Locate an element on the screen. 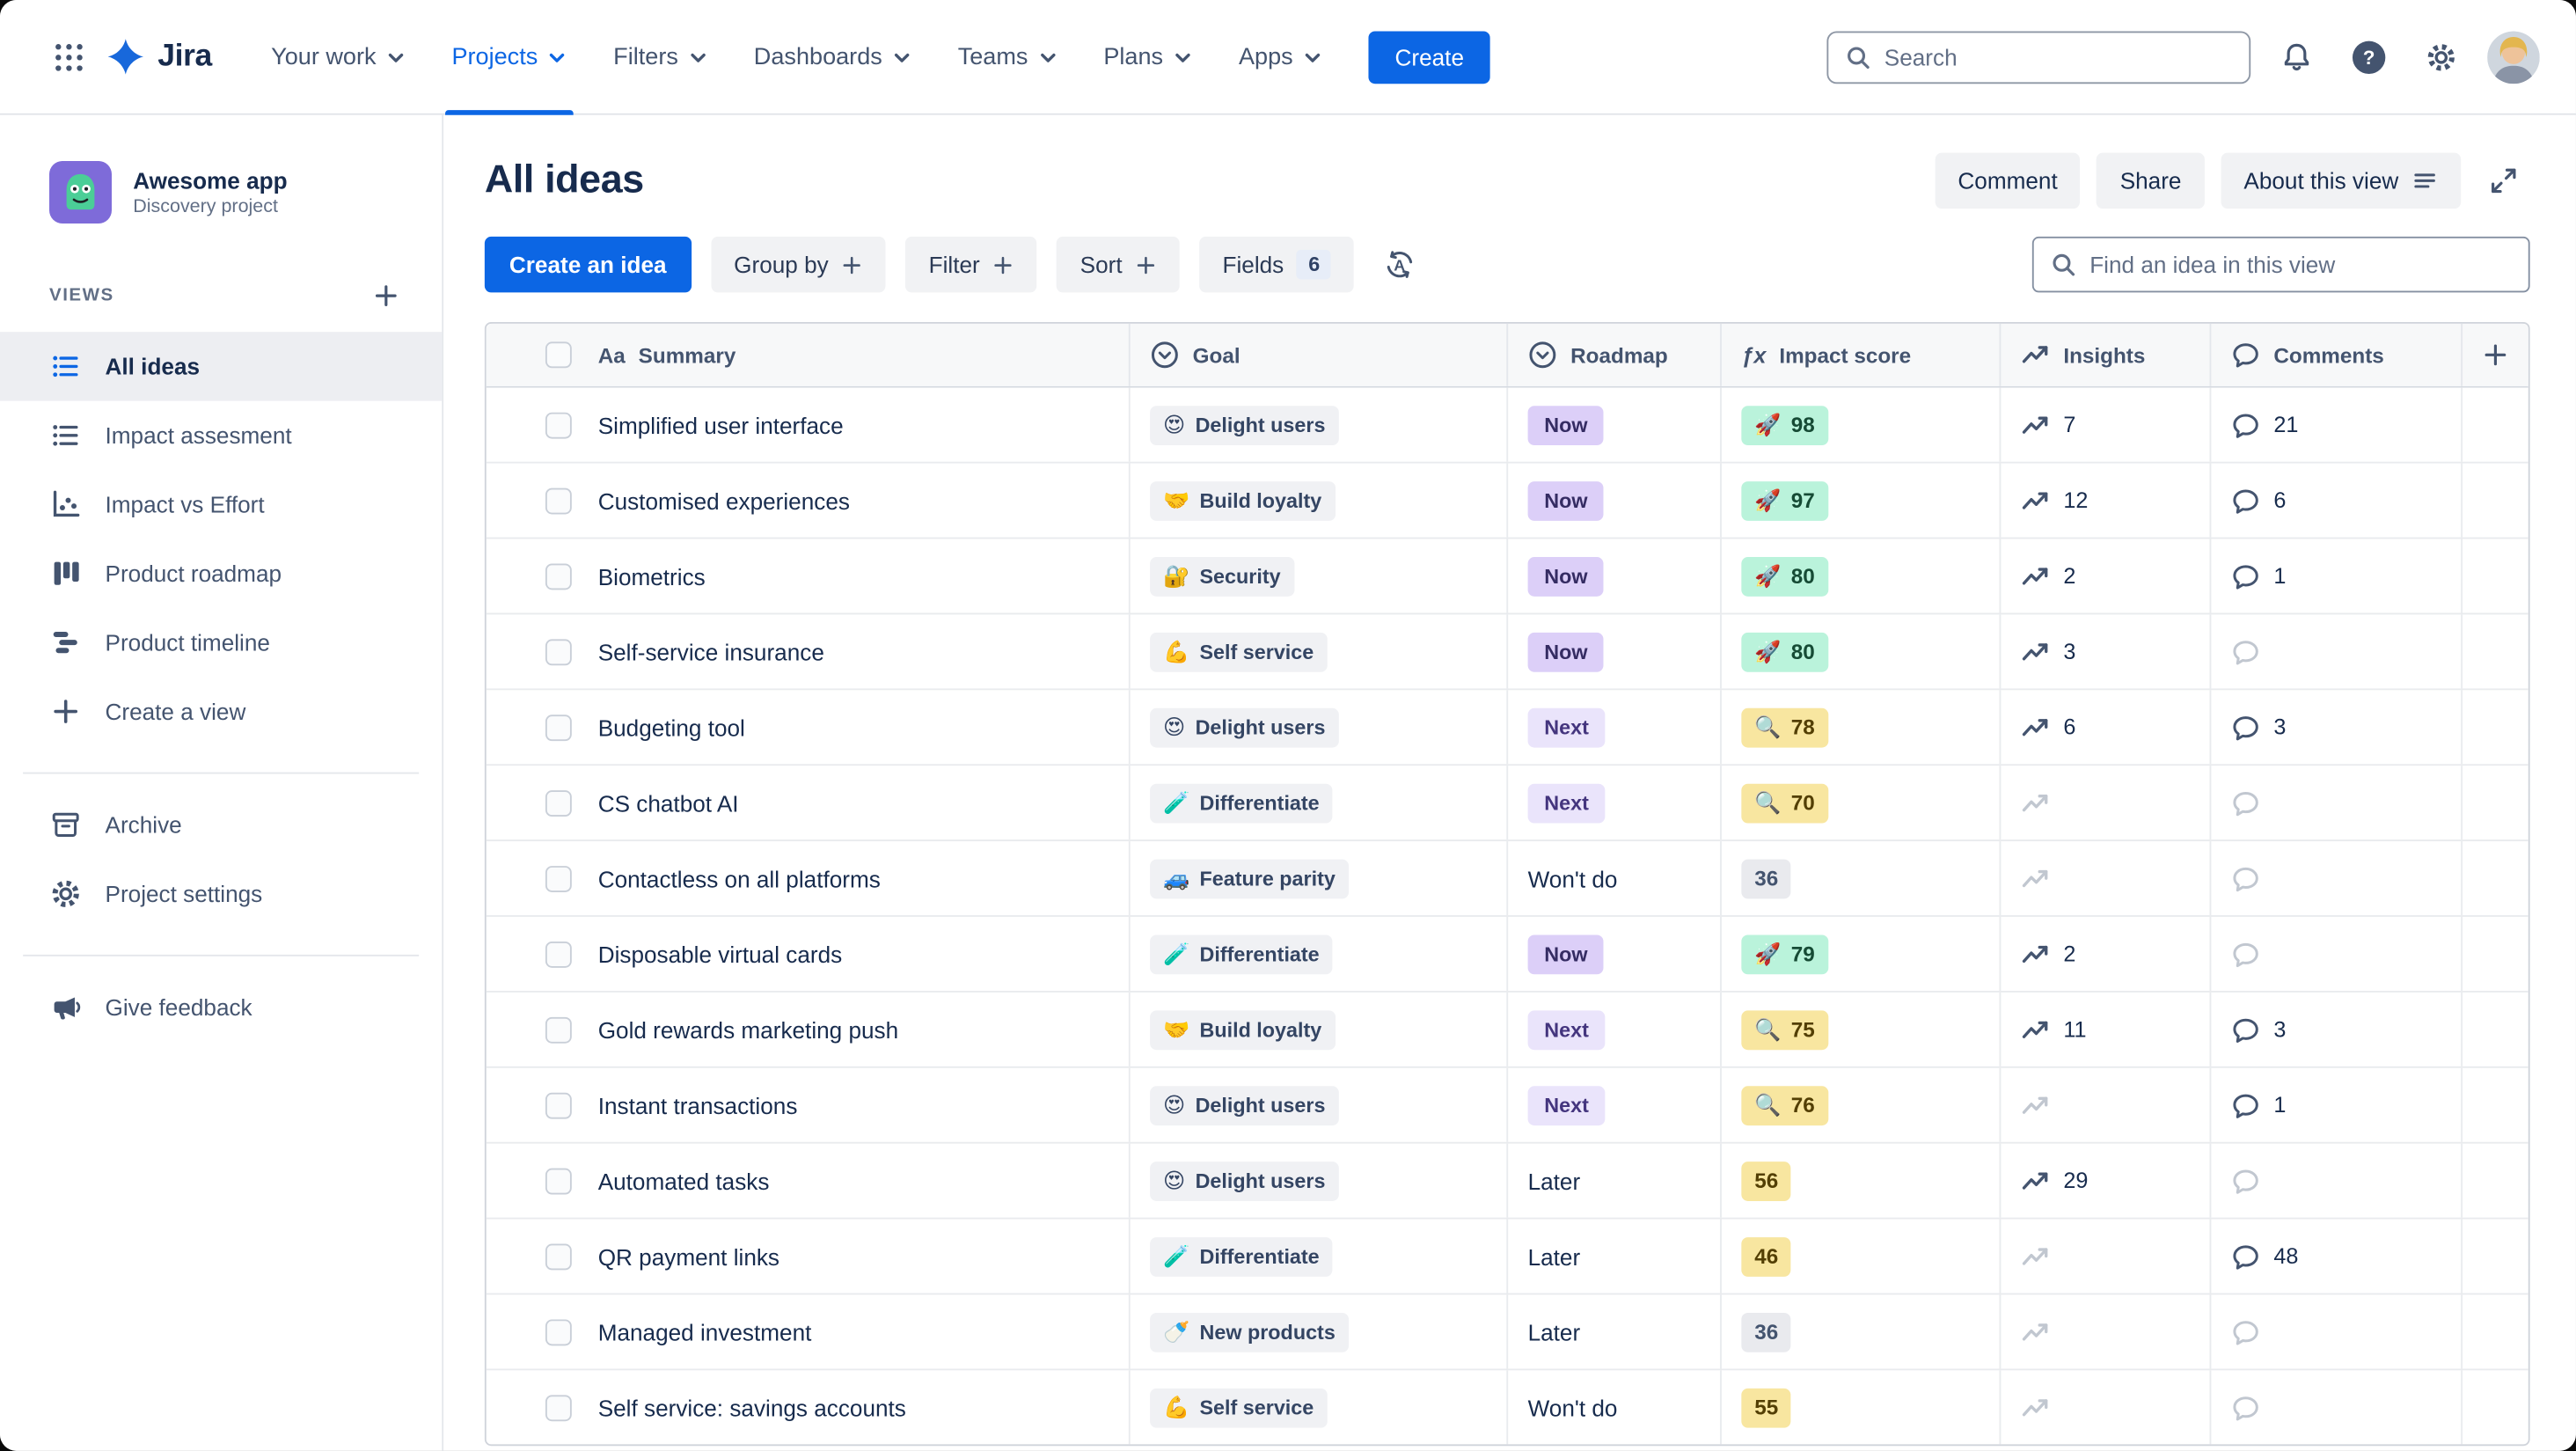 The image size is (2576, 1451). column-header-impact-score: ƒx Impact score is located at coordinates (1862, 354).